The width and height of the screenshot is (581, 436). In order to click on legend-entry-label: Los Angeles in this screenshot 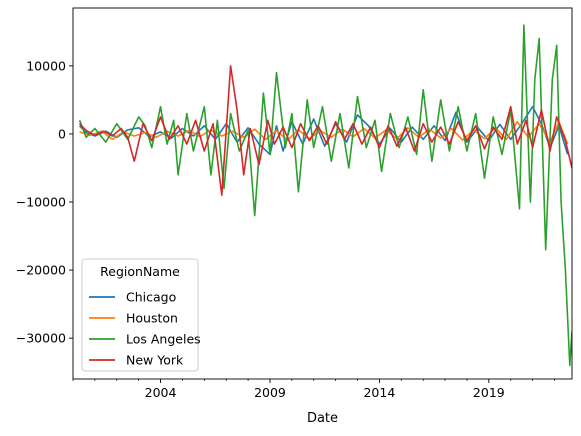, I will do `click(163, 339)`.